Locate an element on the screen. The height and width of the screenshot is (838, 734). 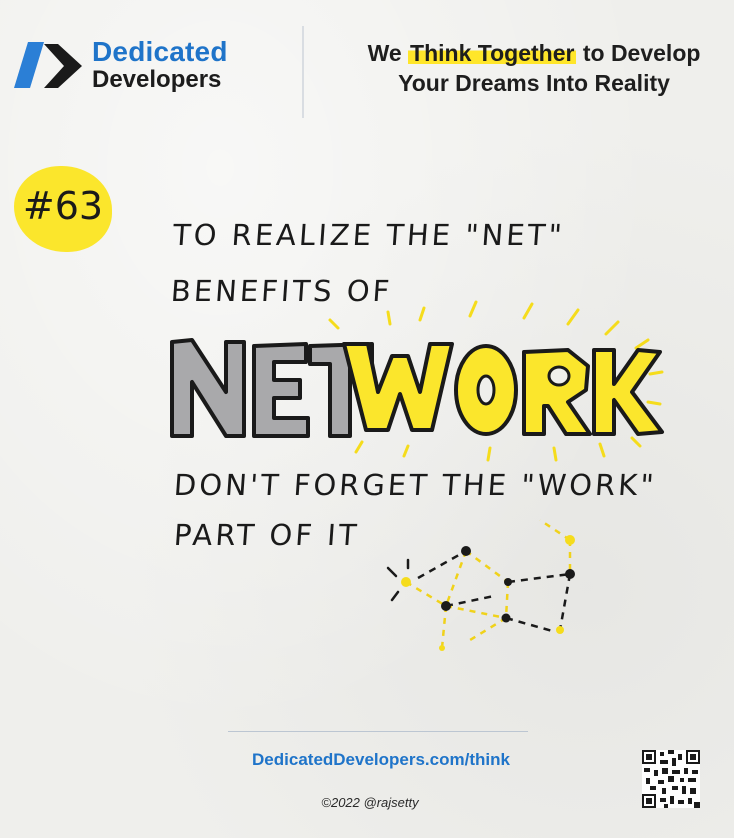
network-nodes-icon is located at coordinates (480, 584).